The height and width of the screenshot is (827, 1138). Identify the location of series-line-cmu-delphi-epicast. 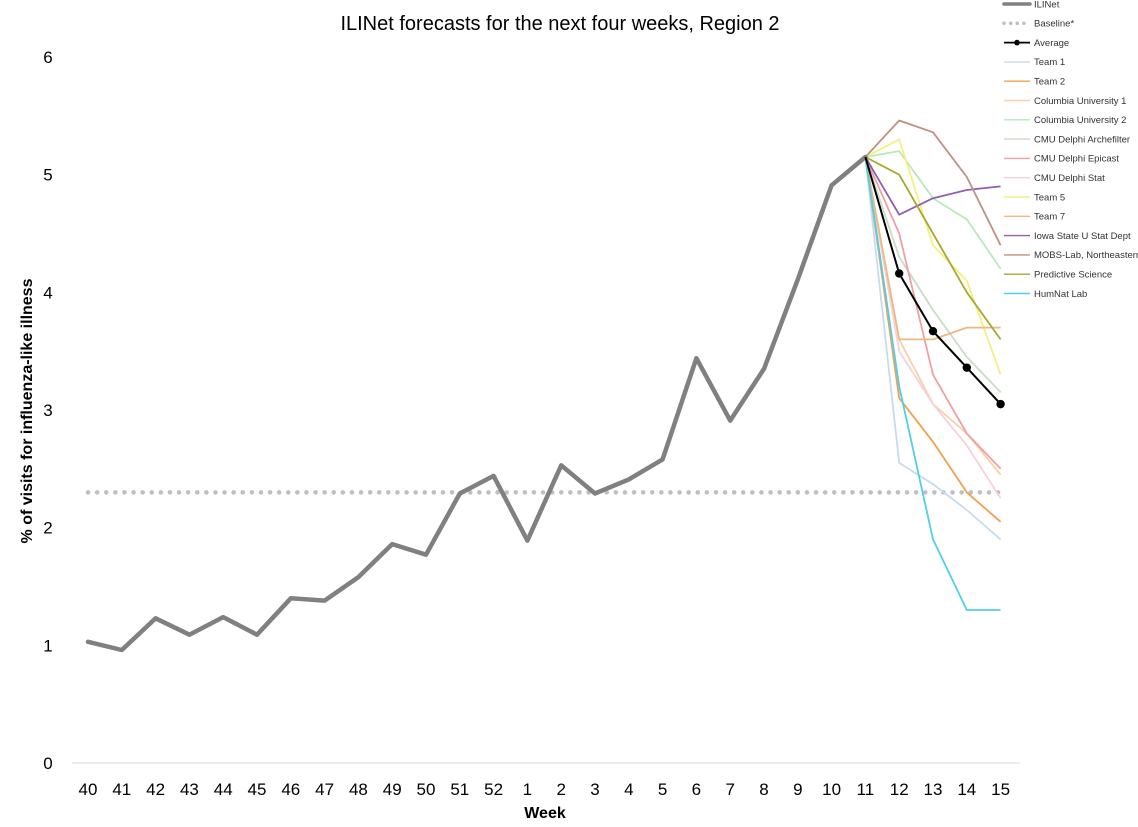
(933, 313).